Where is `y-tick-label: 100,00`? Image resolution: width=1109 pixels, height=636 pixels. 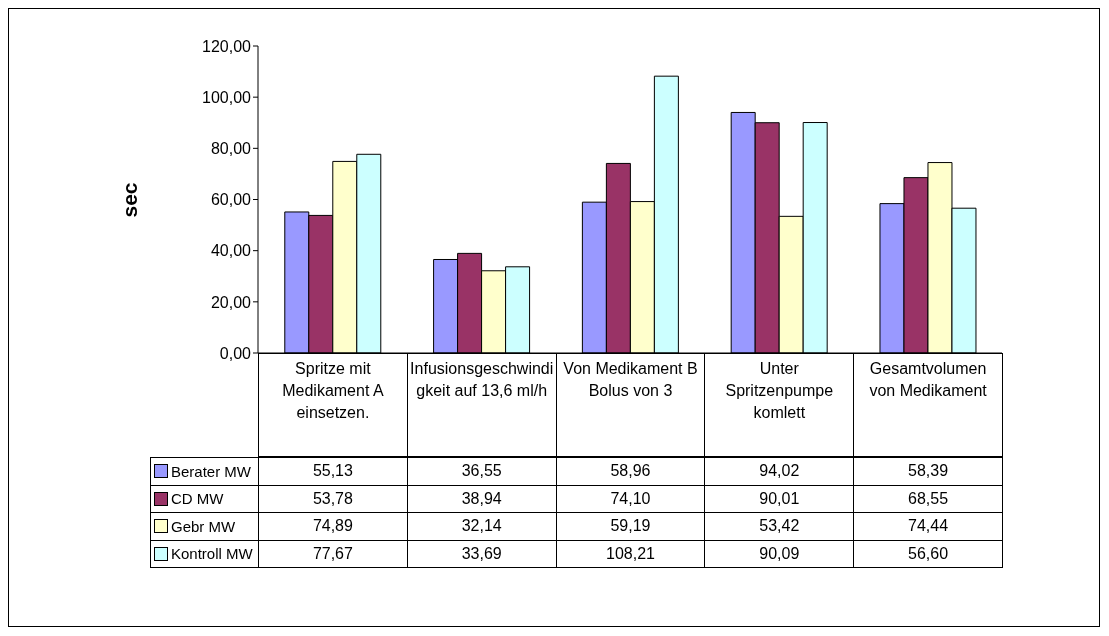 y-tick-label: 100,00 is located at coordinates (227, 97).